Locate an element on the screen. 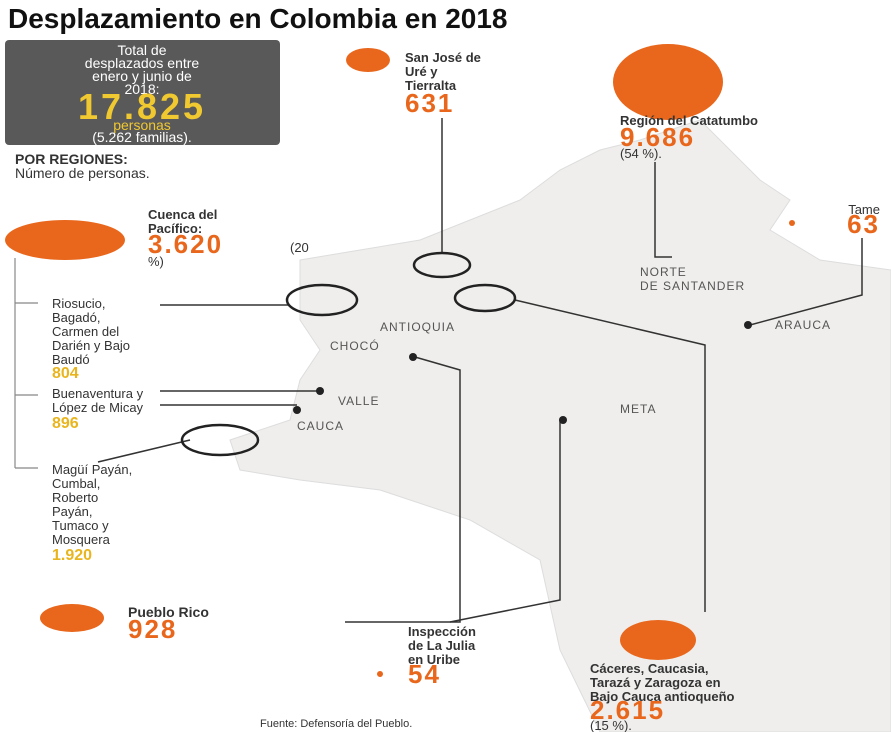  region-label: Uré y is located at coordinates (421, 71).